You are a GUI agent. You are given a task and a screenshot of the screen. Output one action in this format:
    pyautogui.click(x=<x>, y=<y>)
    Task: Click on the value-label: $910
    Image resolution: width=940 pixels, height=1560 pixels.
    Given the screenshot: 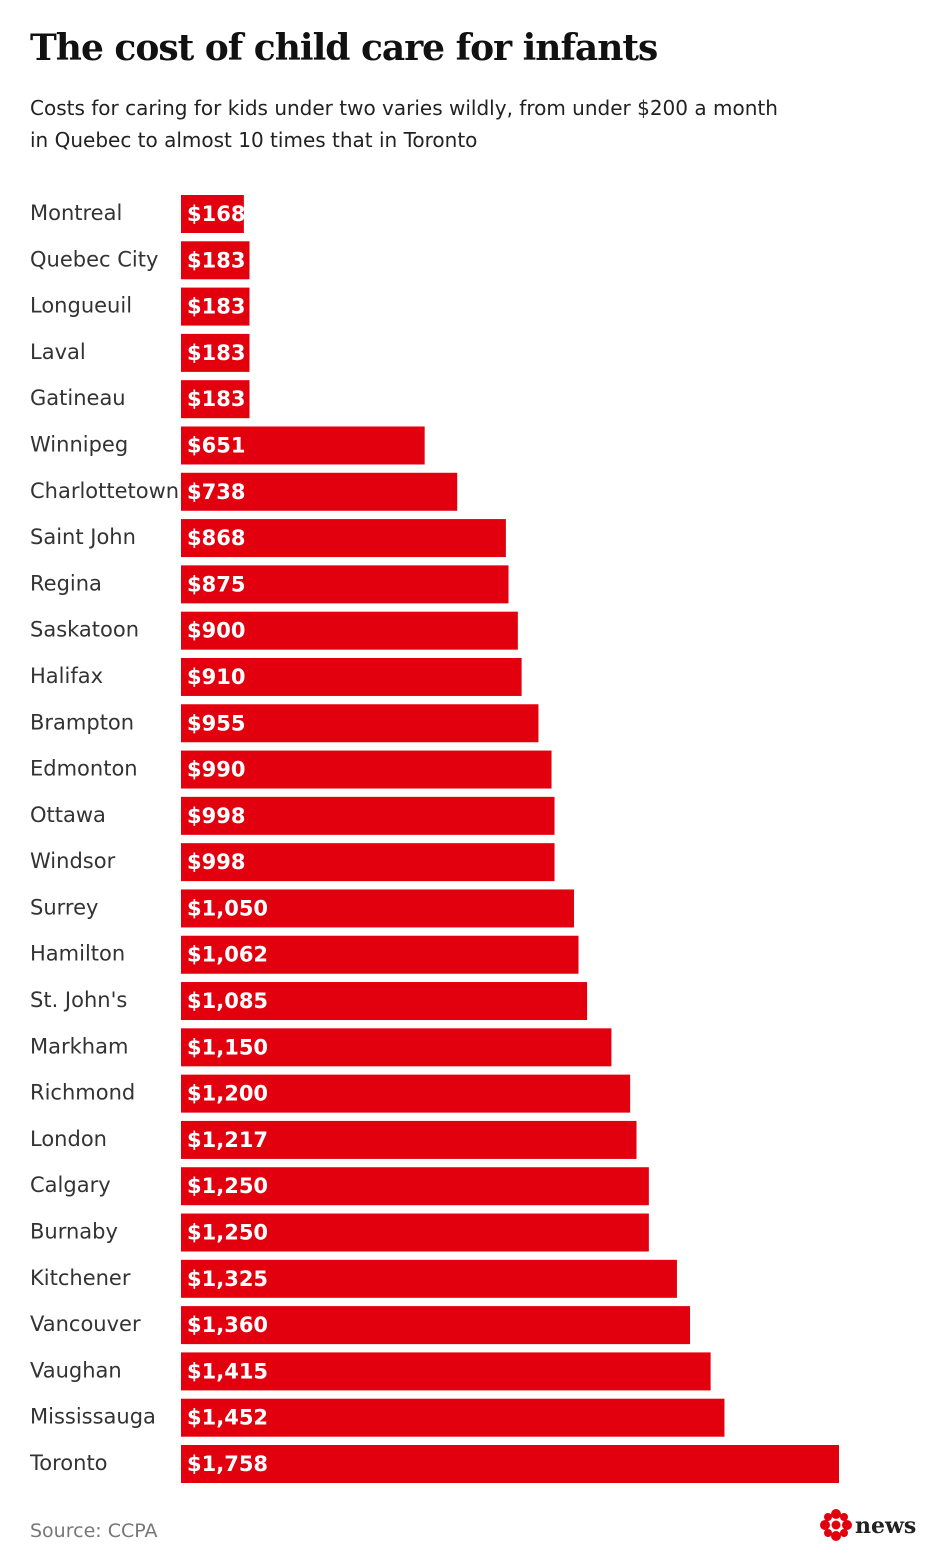 What is the action you would take?
    pyautogui.click(x=216, y=677)
    